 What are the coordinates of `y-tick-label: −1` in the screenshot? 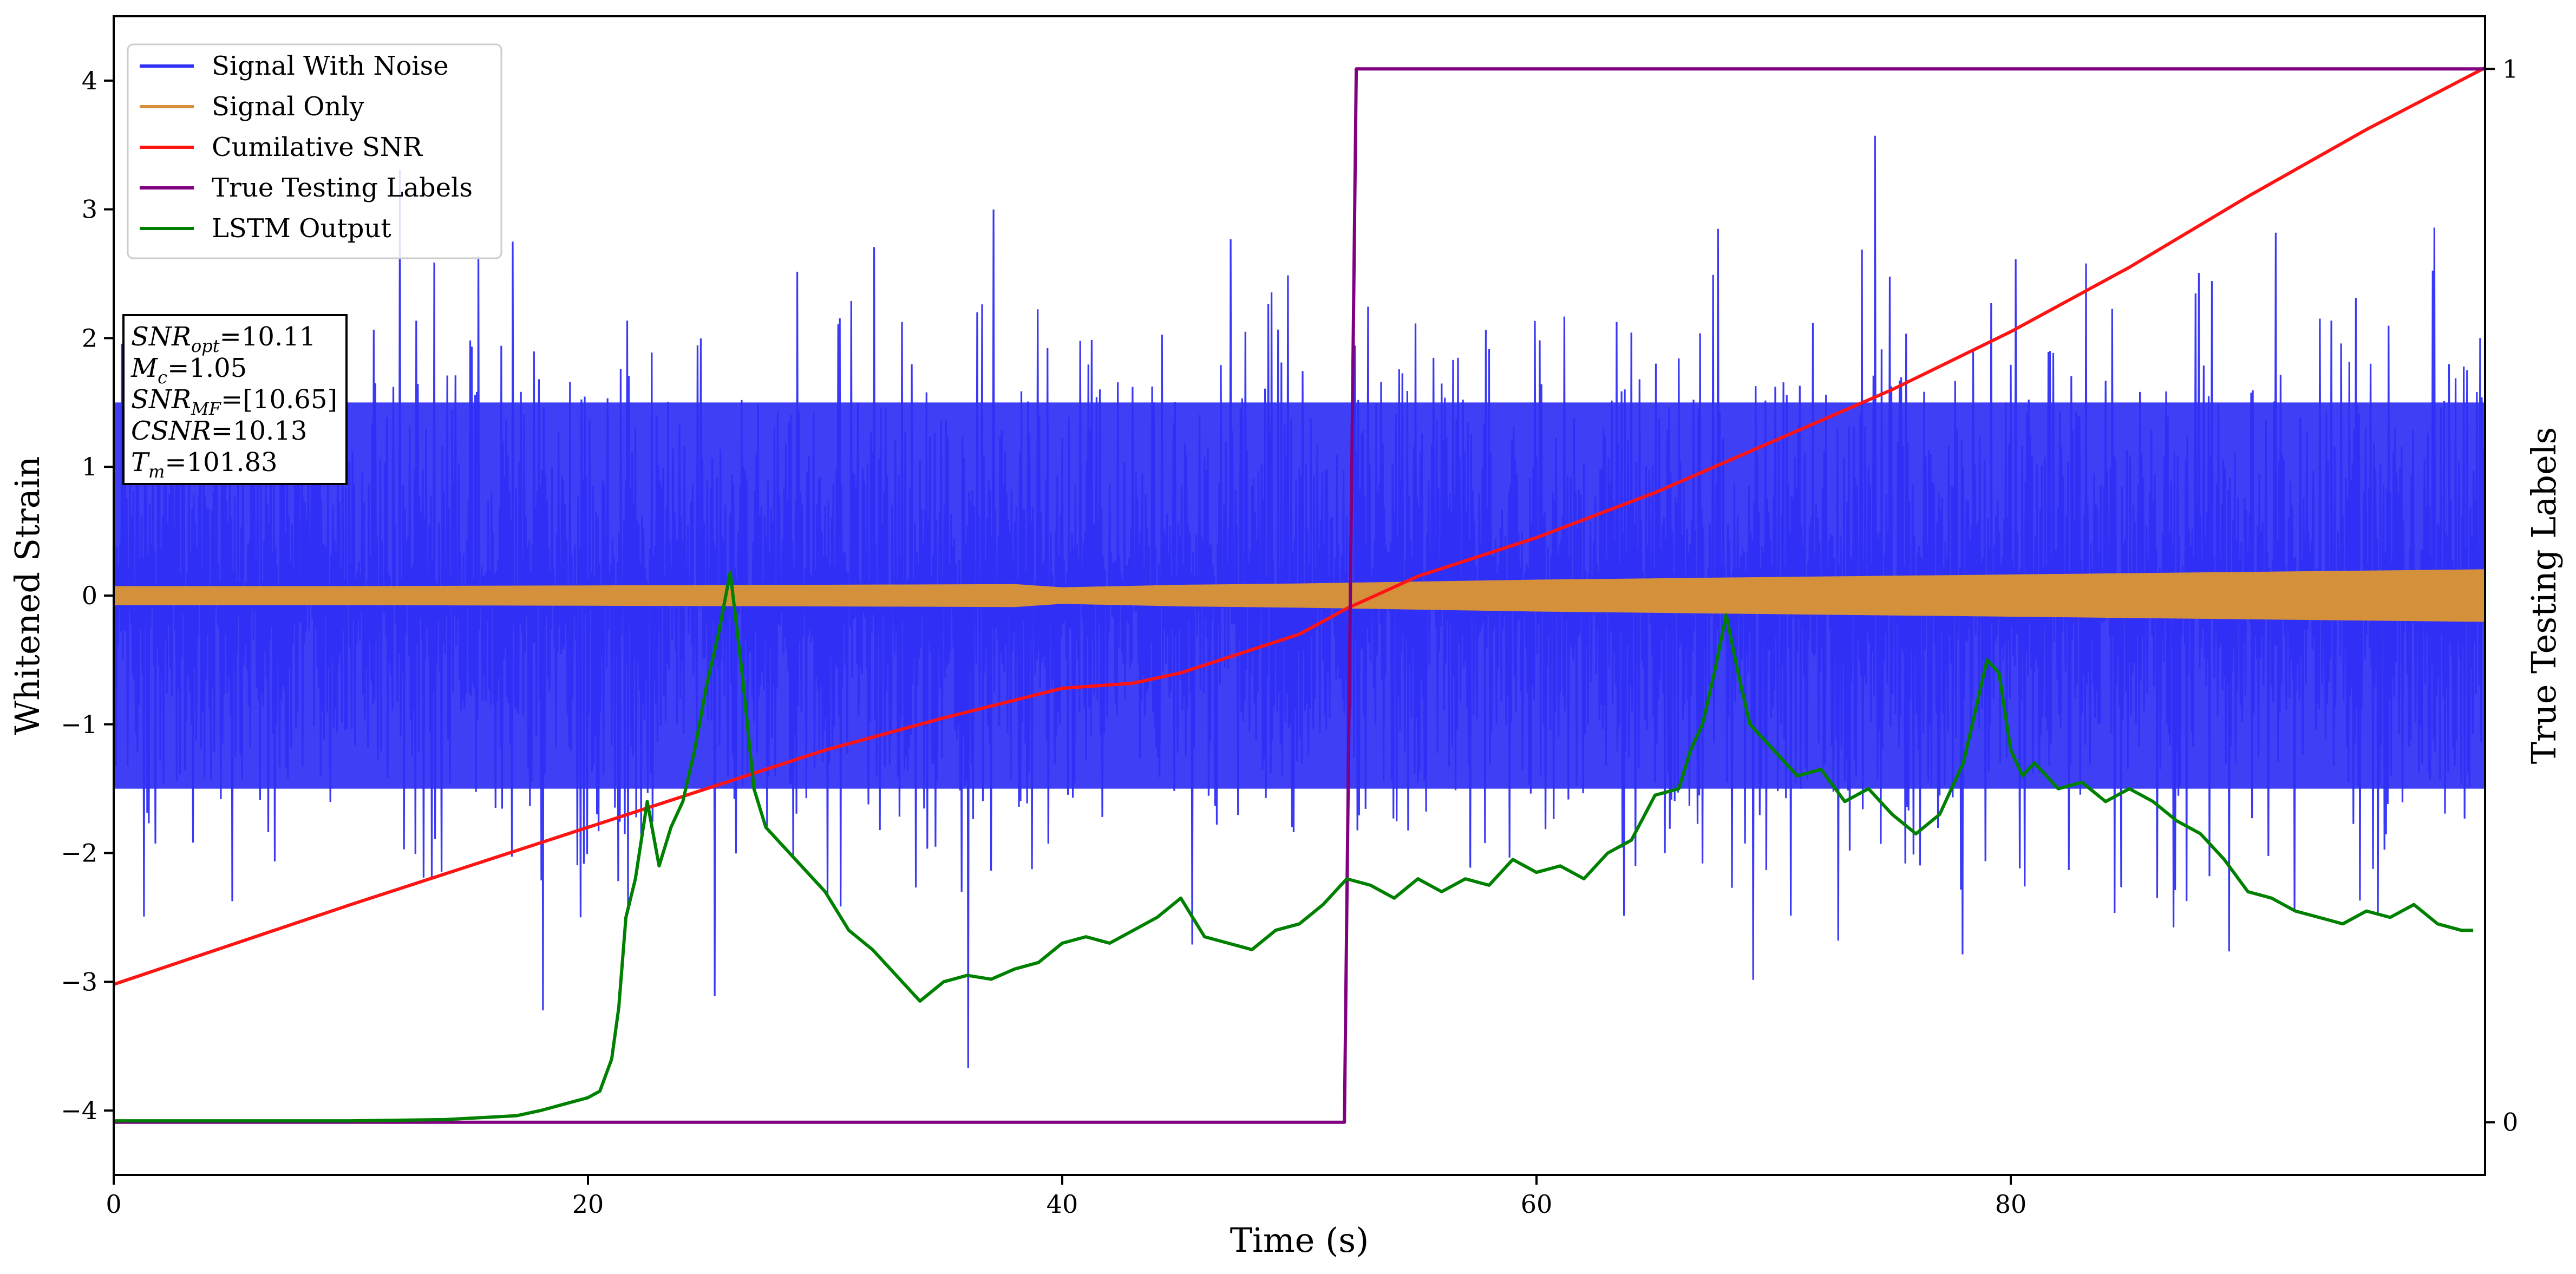 It's located at (79, 724).